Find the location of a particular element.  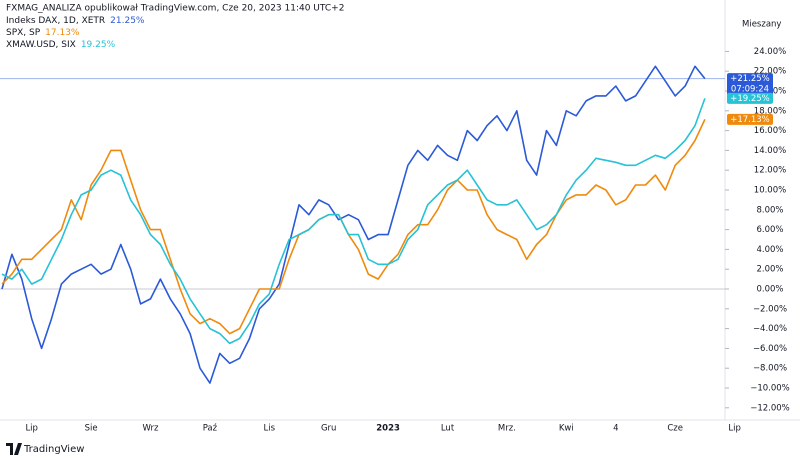

y-tick-label: −6.00% is located at coordinates (770, 349).